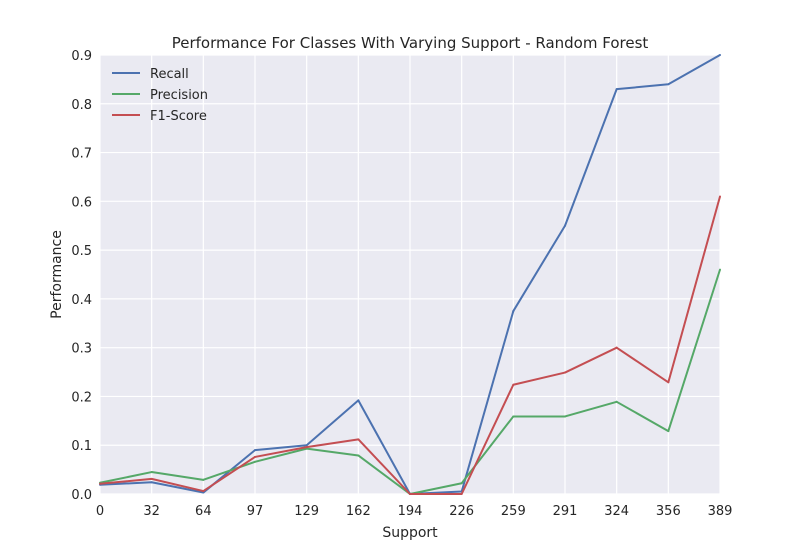 The height and width of the screenshot is (554, 800). I want to click on x-tick-label: 0, so click(100, 511).